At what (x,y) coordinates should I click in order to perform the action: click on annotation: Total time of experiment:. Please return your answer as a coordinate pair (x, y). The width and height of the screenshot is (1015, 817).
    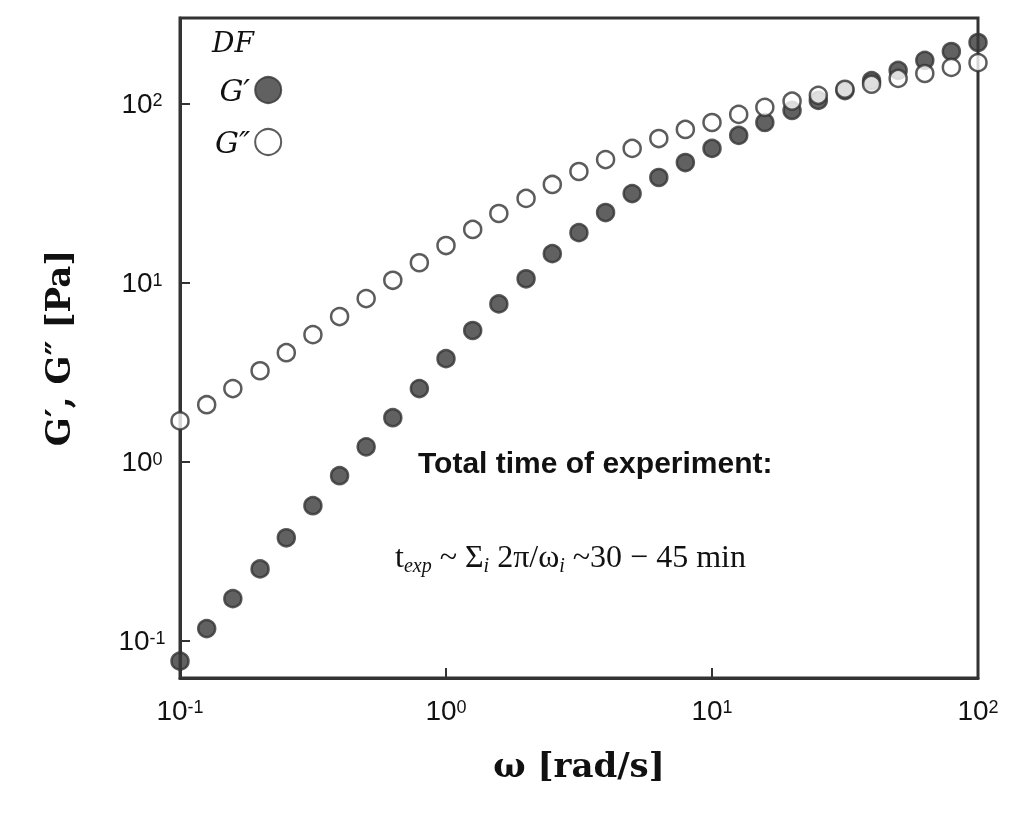
    Looking at the image, I should click on (595, 462).